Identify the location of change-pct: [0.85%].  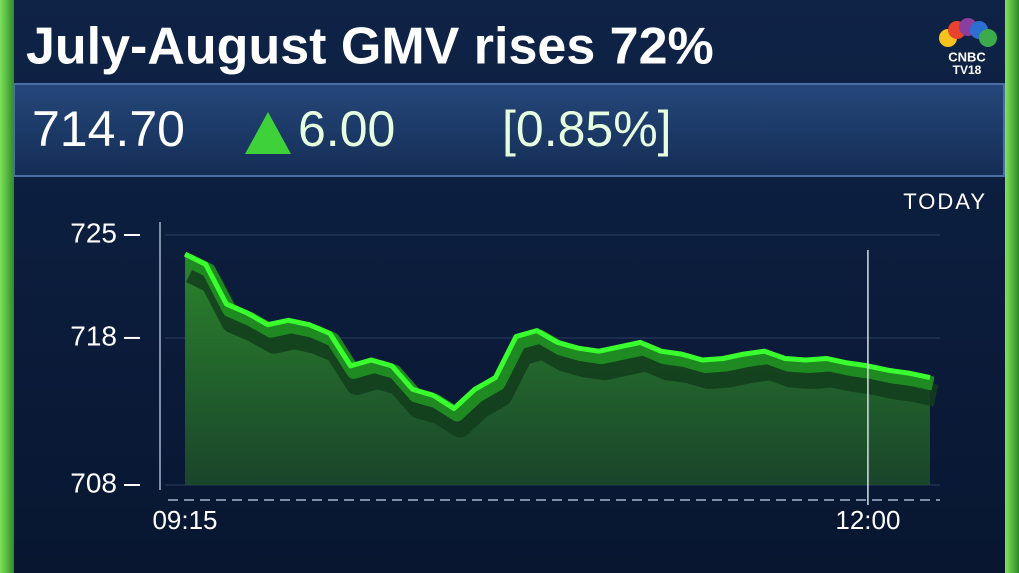
(587, 129).